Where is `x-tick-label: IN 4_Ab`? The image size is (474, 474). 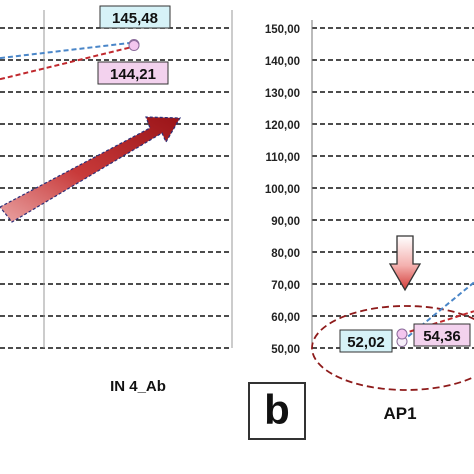 x-tick-label: IN 4_Ab is located at coordinates (138, 386).